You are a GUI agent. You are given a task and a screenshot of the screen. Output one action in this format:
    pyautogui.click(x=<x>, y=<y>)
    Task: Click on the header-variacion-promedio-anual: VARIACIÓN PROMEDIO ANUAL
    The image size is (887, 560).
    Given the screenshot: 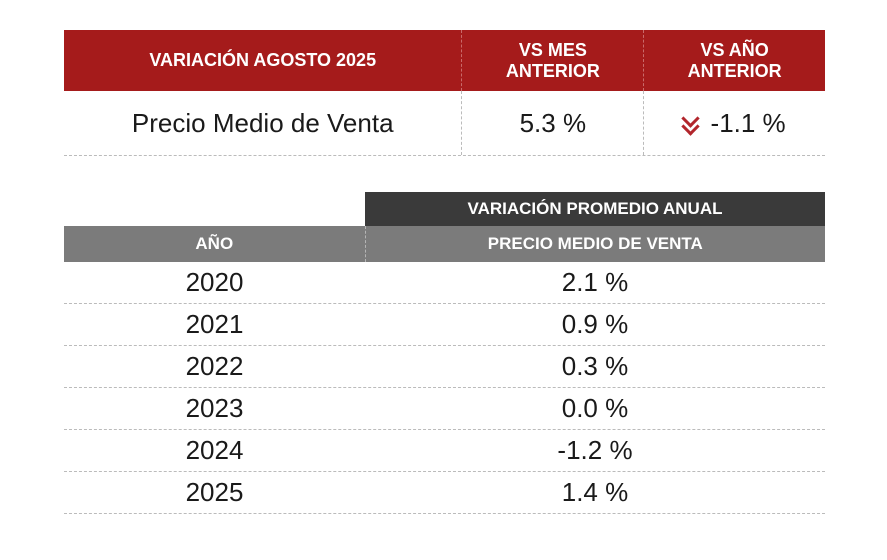 What is the action you would take?
    pyautogui.click(x=595, y=209)
    